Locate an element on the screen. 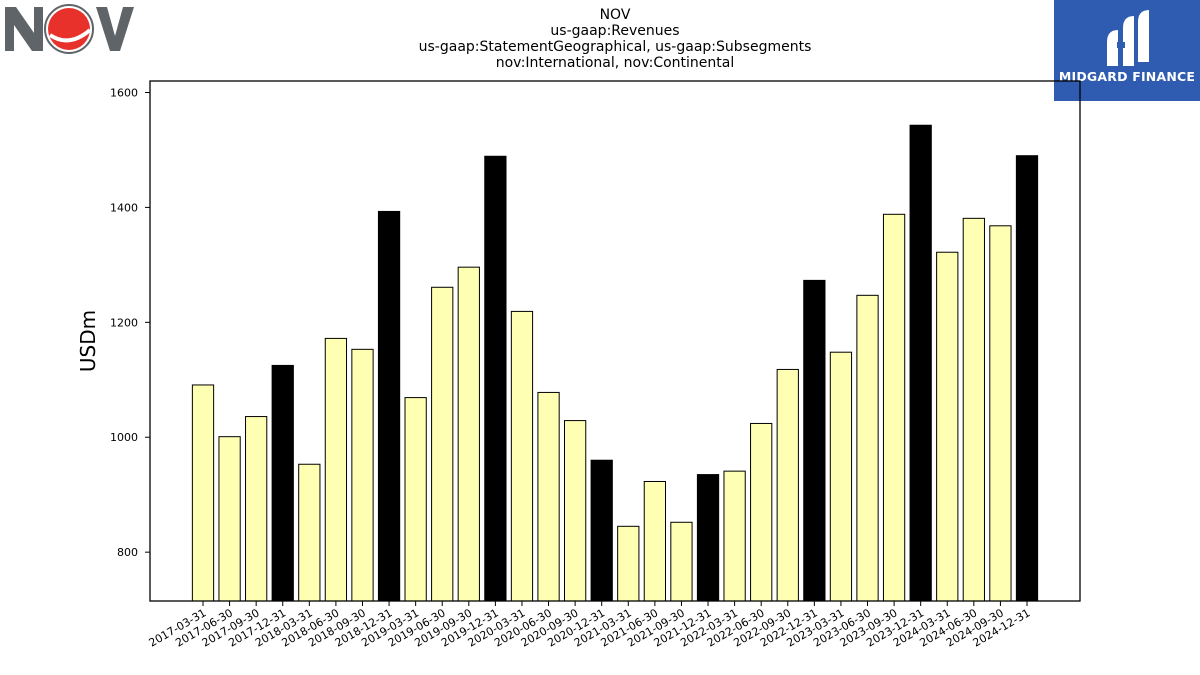 This screenshot has width=1200, height=675. midgard-finance-icon is located at coordinates (1128, 38).